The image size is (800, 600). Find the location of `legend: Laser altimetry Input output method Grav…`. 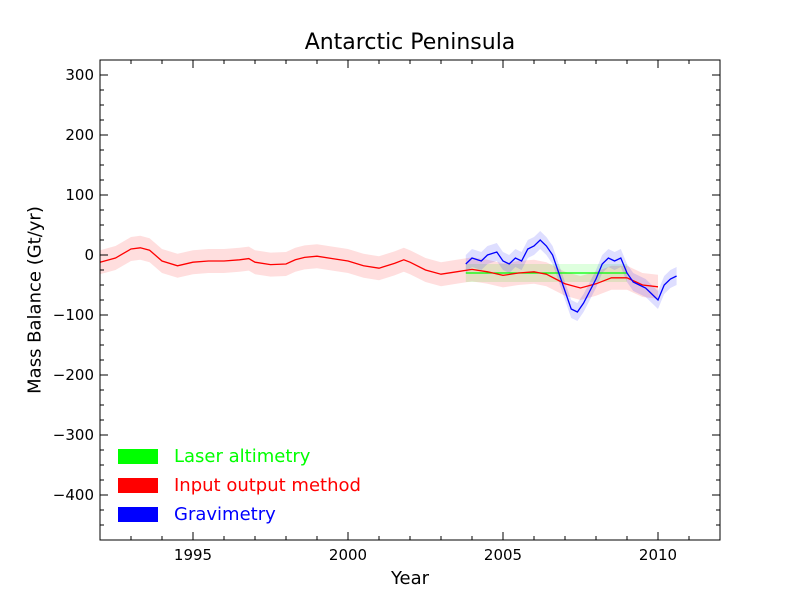

legend: Laser altimetry Input output method Grav… is located at coordinates (239, 485).